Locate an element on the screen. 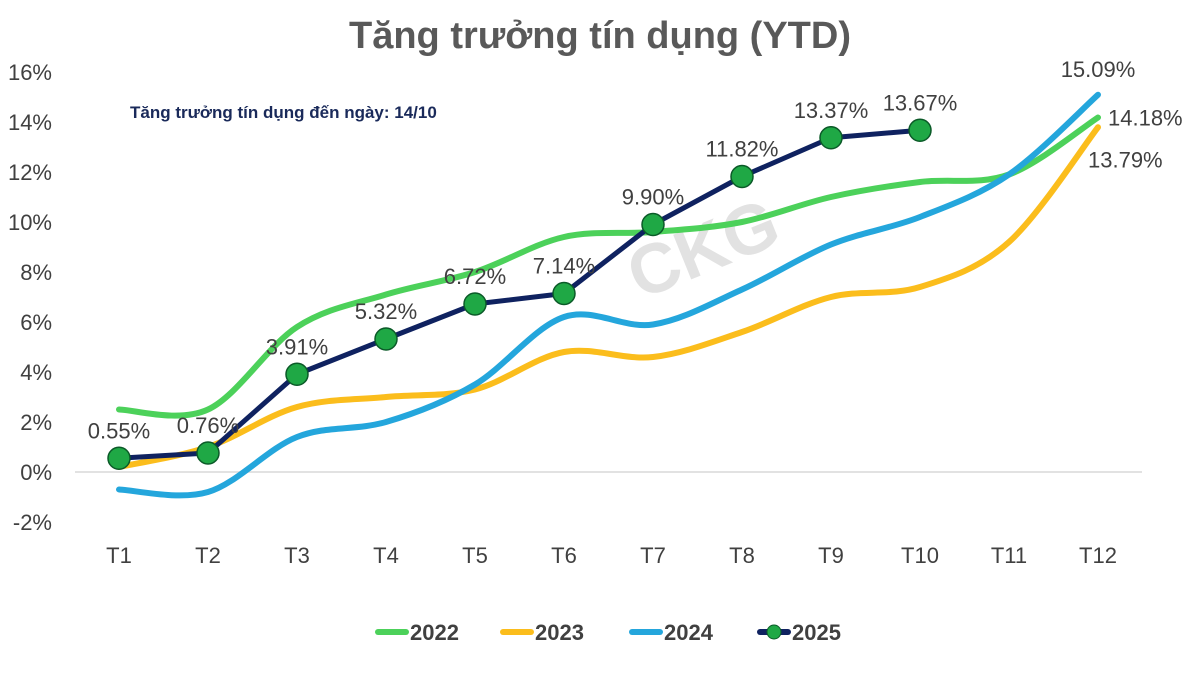 The height and width of the screenshot is (675, 1200). data-label-2023: 13.79% is located at coordinates (1125, 159).